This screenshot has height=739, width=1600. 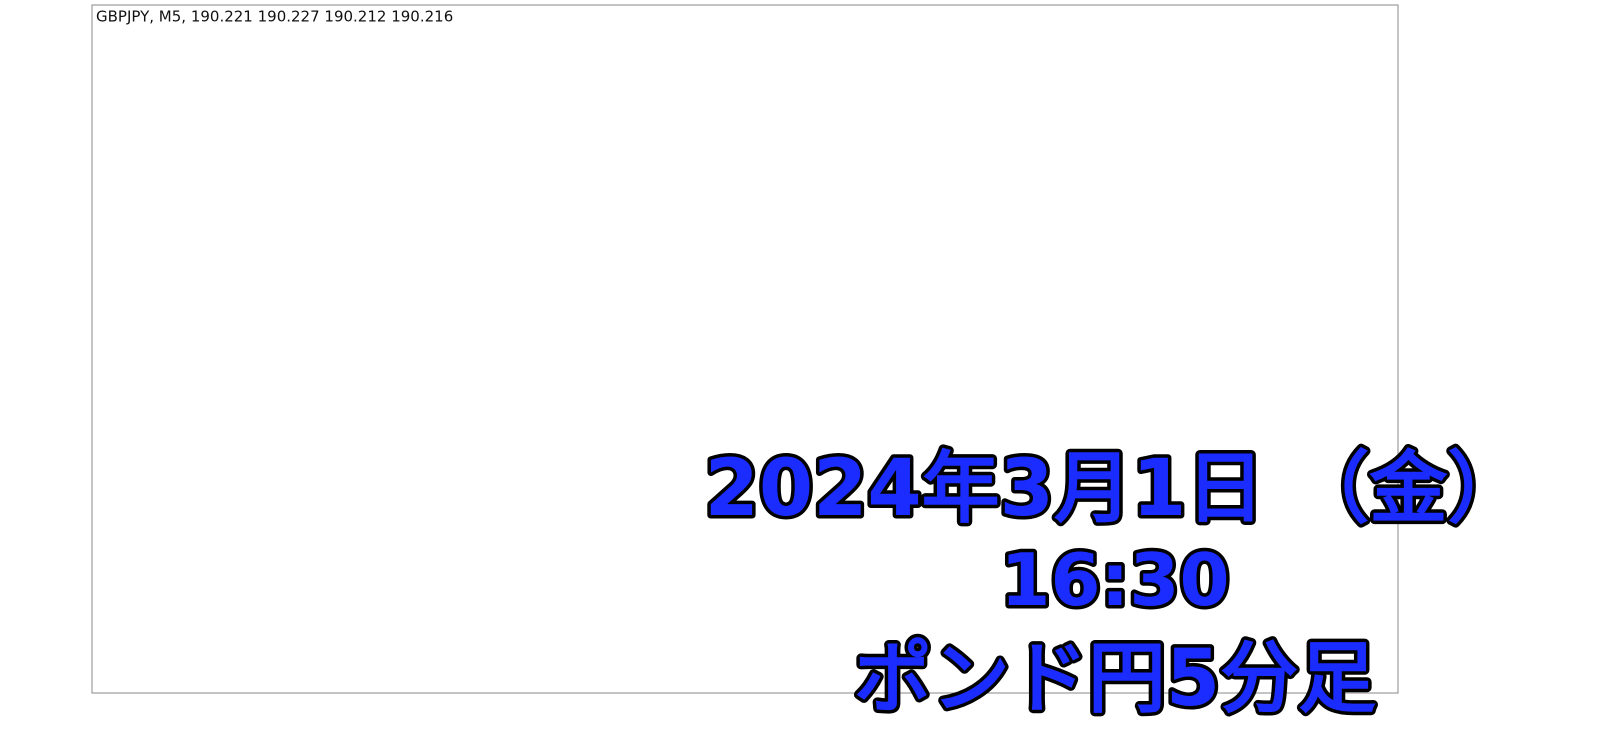 What do you see at coordinates (1115, 489) in the screenshot?
I see `overlay-caption: 2024年3月1日 （金）` at bounding box center [1115, 489].